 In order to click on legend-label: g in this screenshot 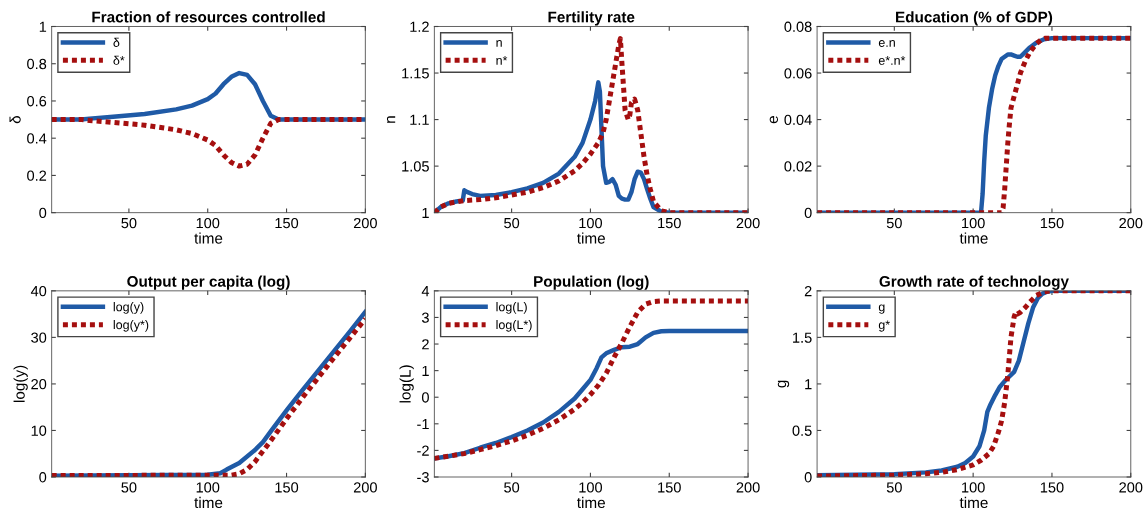, I will do `click(881, 309)`.